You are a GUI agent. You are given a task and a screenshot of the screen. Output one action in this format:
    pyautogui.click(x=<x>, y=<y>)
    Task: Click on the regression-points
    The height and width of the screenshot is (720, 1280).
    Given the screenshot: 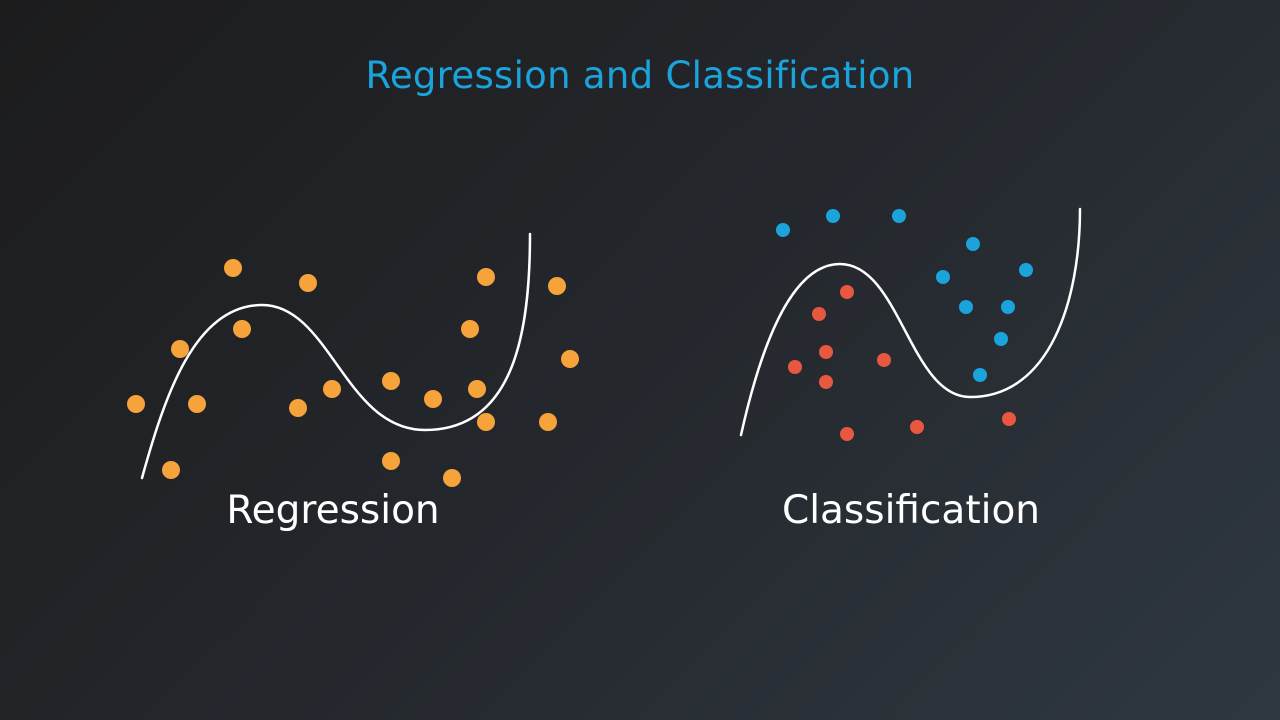 What is the action you would take?
    pyautogui.click(x=353, y=373)
    